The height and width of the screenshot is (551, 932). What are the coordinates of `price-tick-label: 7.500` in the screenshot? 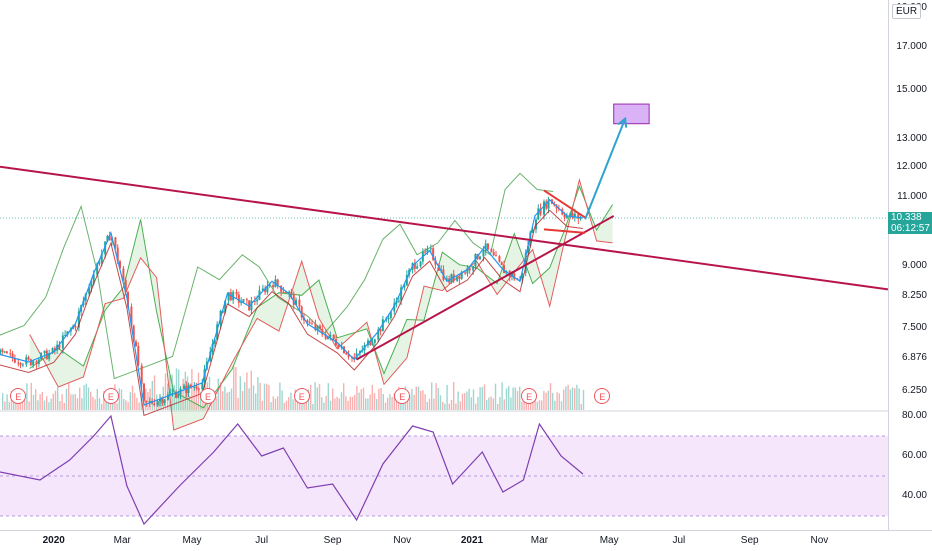 It's located at (914, 328).